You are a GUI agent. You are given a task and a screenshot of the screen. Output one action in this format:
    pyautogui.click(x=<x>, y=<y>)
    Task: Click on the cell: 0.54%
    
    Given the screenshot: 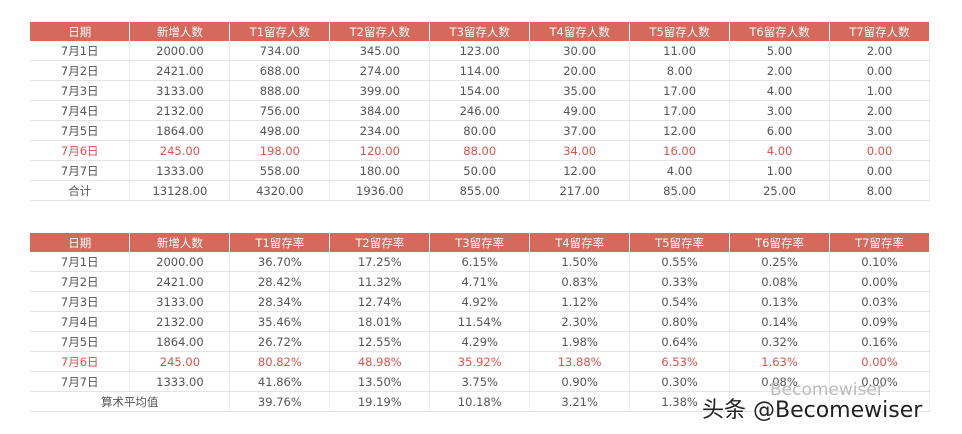 What is the action you would take?
    pyautogui.click(x=680, y=301)
    